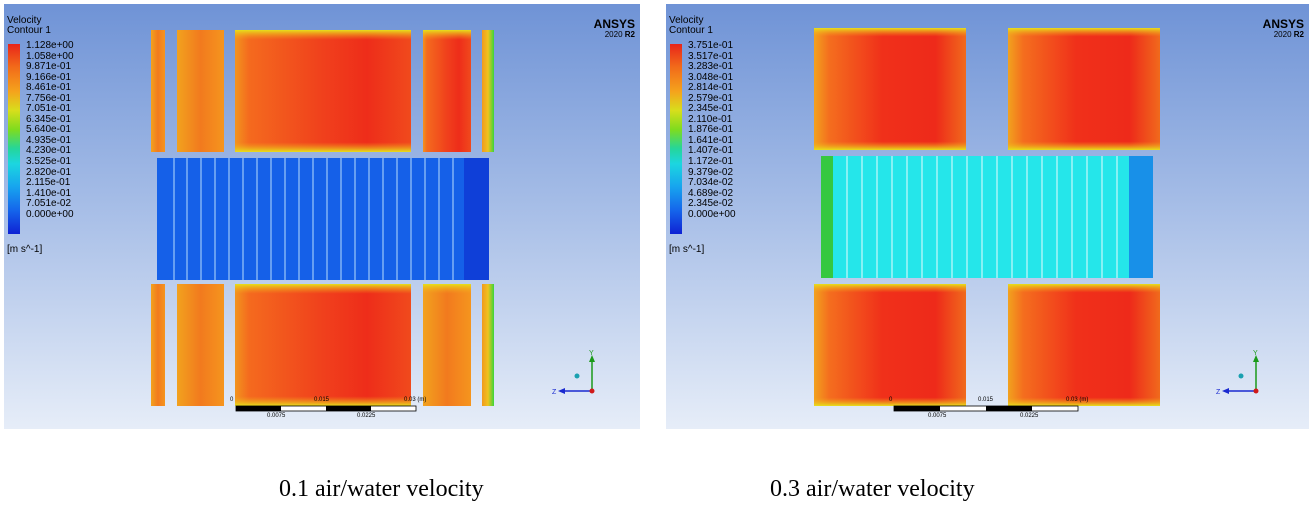 The width and height of the screenshot is (1311, 512). I want to click on legend-label: 4.689e-02, so click(711, 193).